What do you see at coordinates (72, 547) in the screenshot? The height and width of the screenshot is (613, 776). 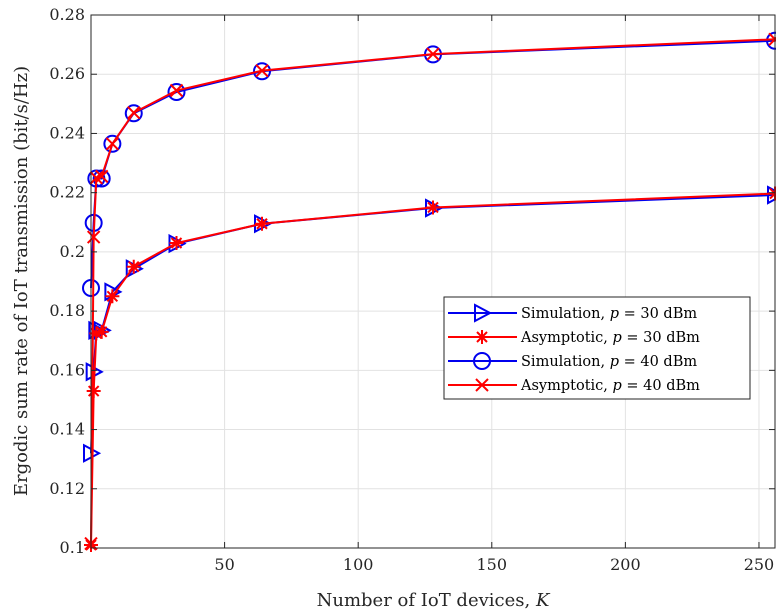 I see `y-tick-label: 0.1` at bounding box center [72, 547].